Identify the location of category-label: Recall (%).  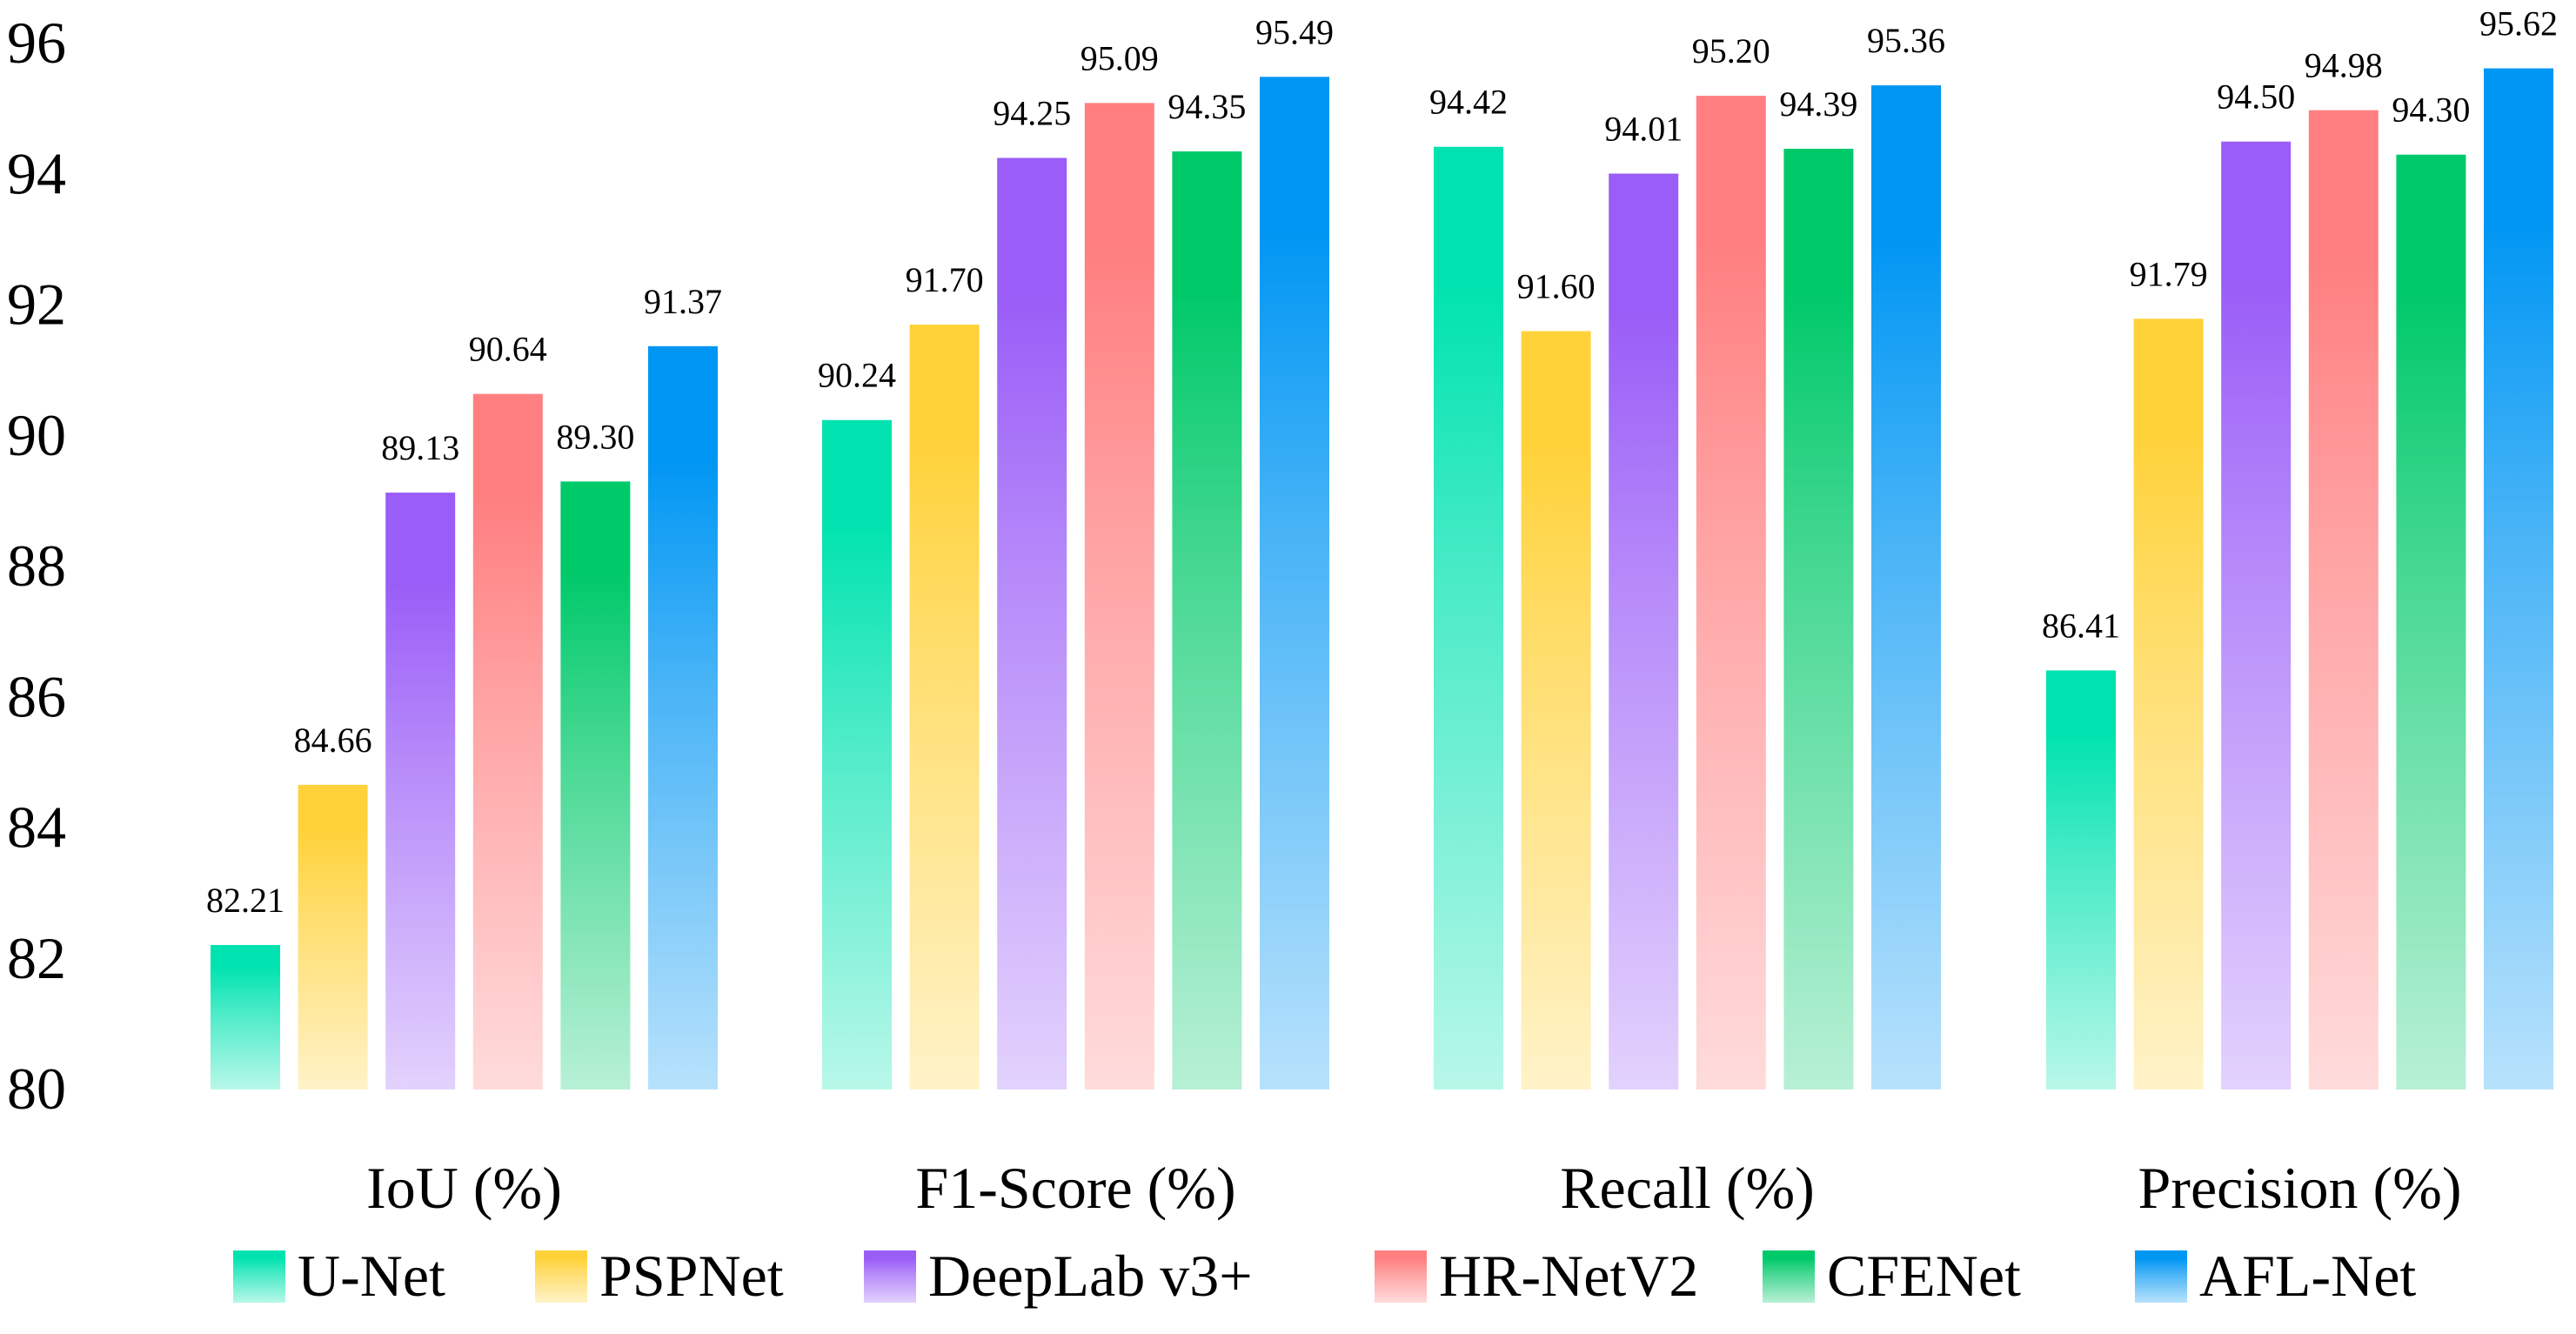
(1687, 1188).